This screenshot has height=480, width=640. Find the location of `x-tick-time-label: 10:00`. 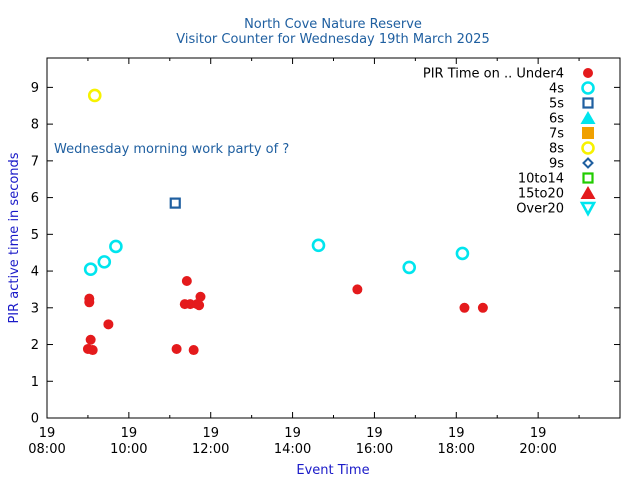

x-tick-time-label: 10:00 is located at coordinates (128, 449).